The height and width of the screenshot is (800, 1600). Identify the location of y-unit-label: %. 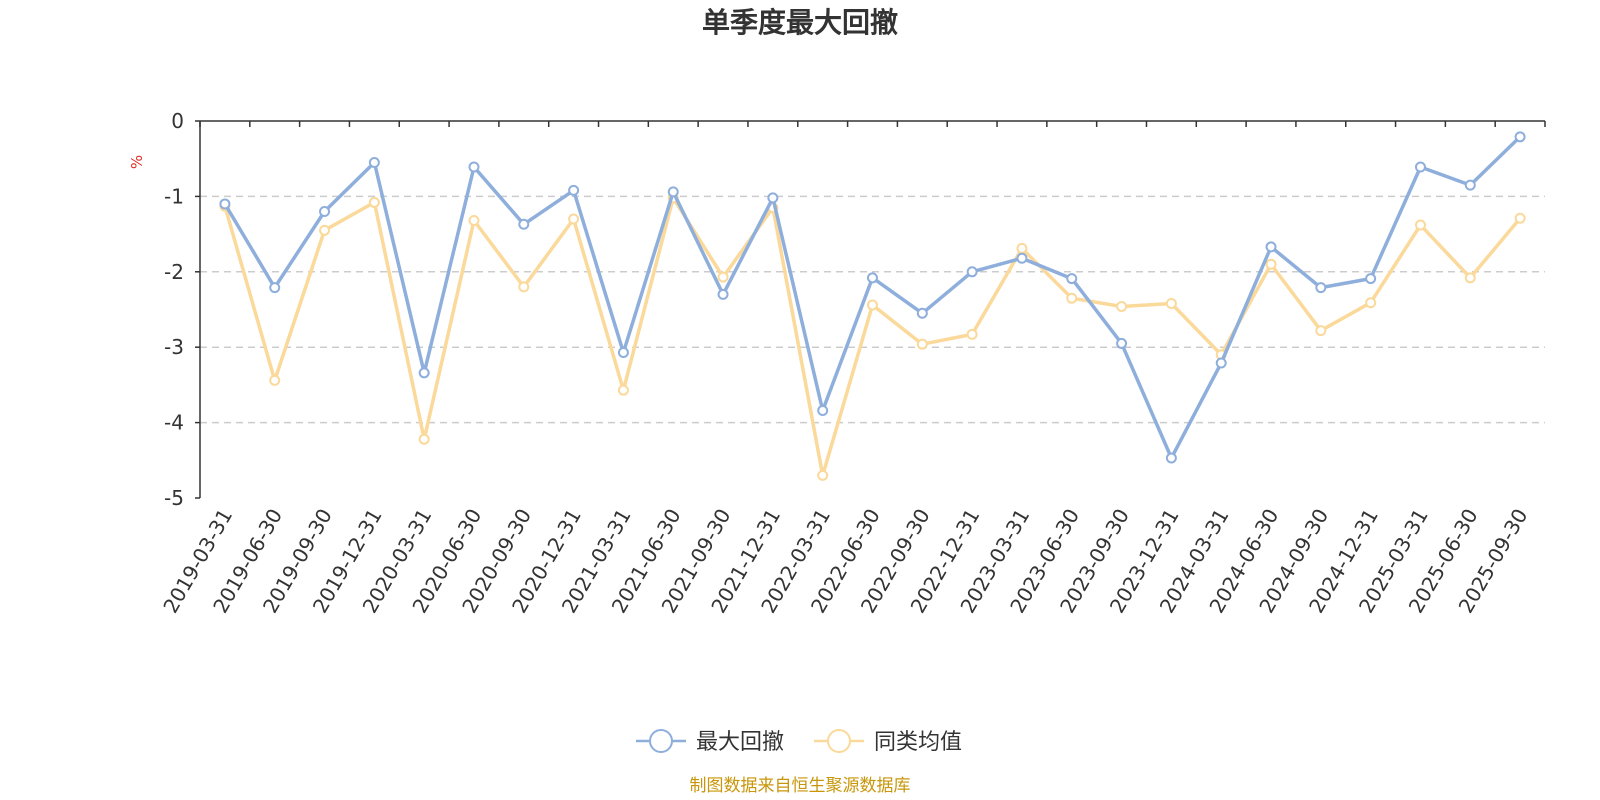
(137, 162).